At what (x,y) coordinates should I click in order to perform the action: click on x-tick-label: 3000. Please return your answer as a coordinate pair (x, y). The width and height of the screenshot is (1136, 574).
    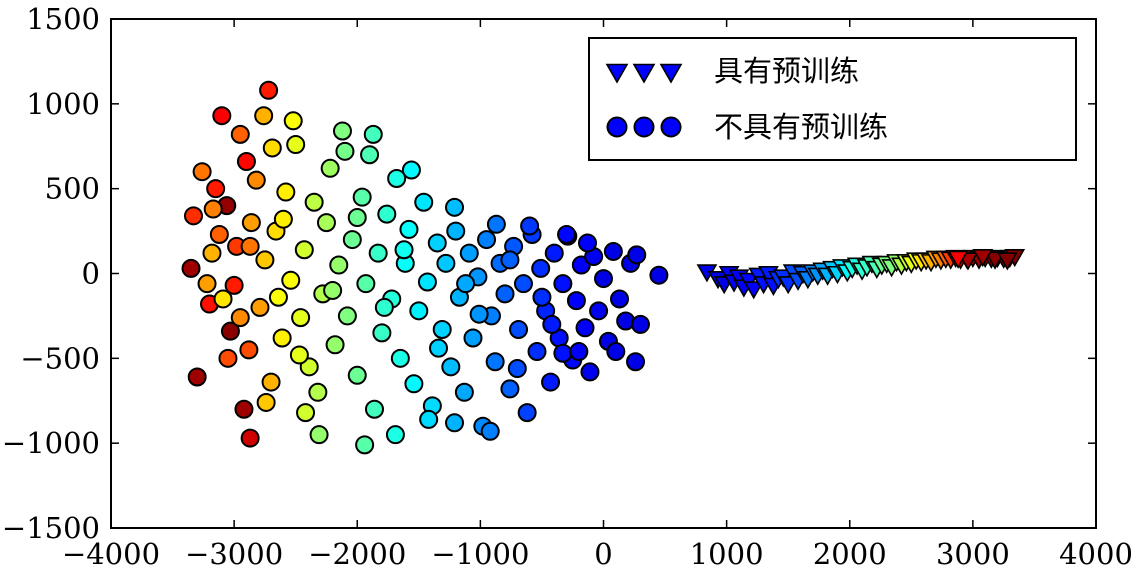
    Looking at the image, I should click on (973, 554).